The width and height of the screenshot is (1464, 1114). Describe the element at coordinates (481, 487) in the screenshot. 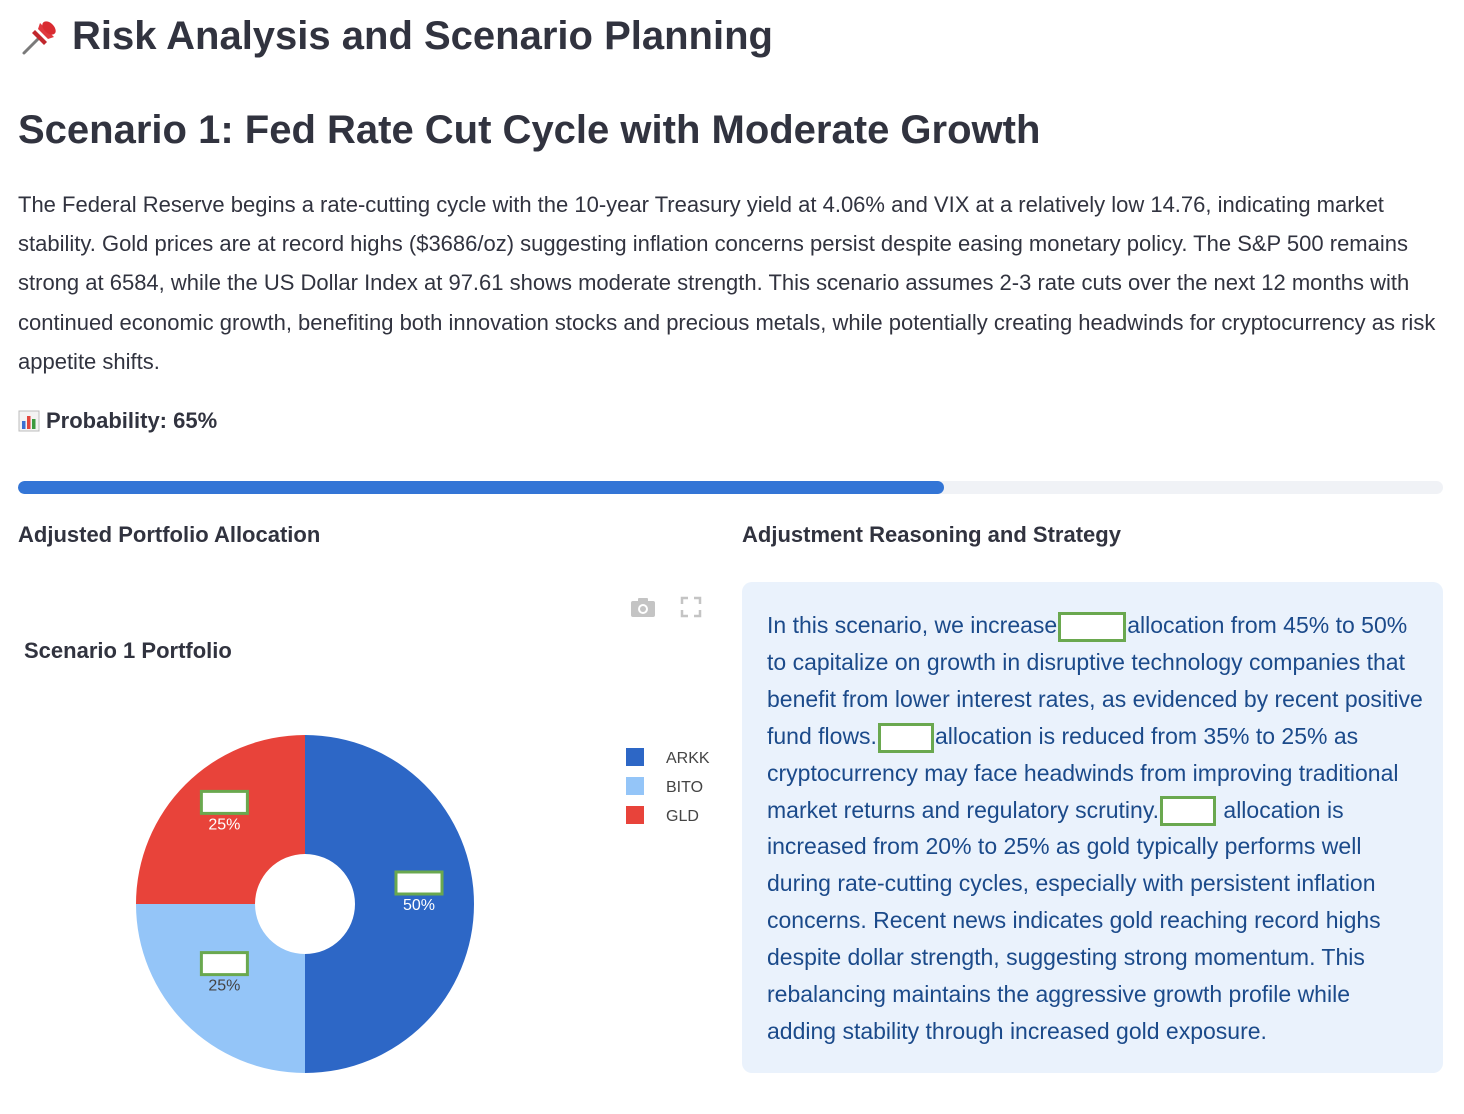

I see `progress-fill` at that location.